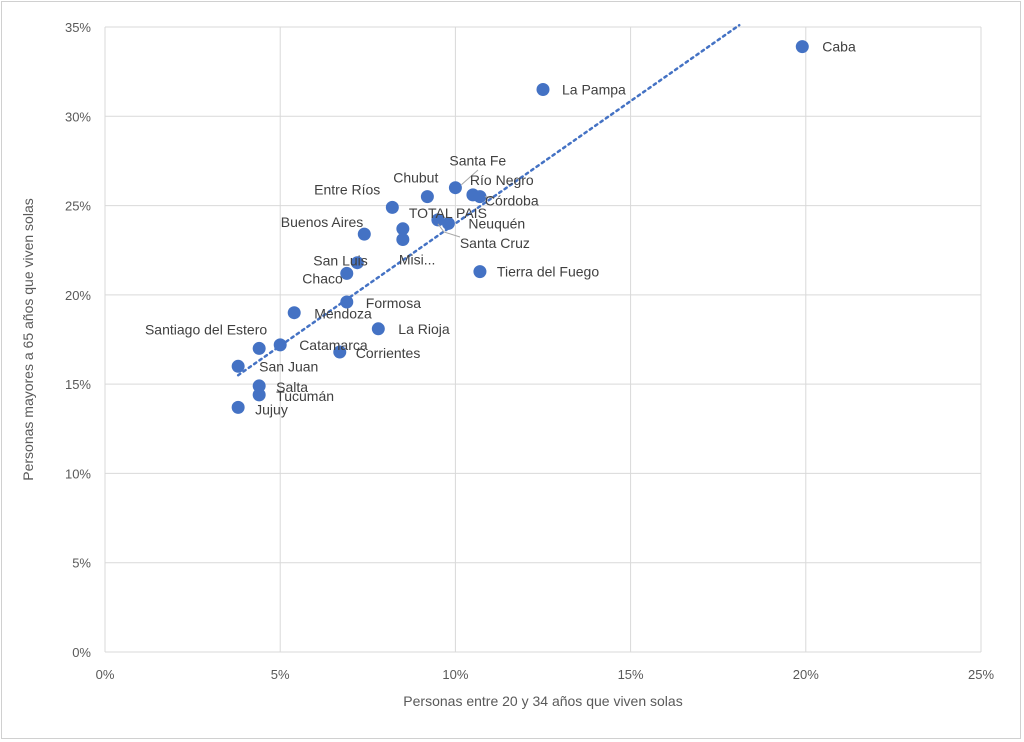 The height and width of the screenshot is (742, 1024). Describe the element at coordinates (322, 222) in the screenshot. I see `point-label-buenos-aires: Buenos Aires` at that location.